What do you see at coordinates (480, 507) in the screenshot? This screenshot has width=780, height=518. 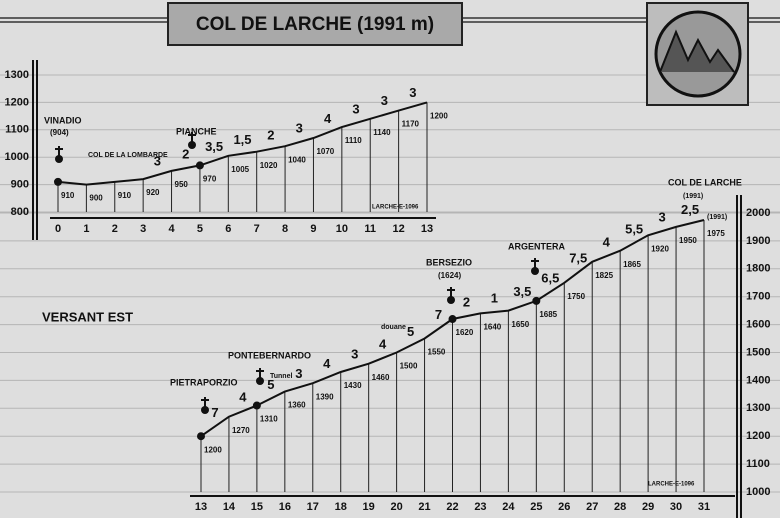 I see `x-tick-label: 23` at bounding box center [480, 507].